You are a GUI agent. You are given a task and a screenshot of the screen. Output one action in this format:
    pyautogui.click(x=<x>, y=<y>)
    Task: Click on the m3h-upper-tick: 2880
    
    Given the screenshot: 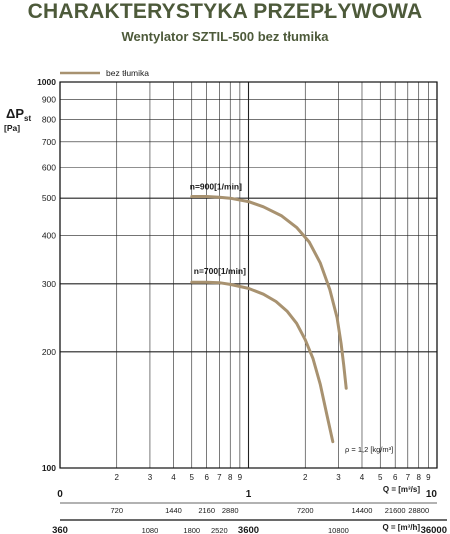 What is the action you would take?
    pyautogui.click(x=230, y=510)
    